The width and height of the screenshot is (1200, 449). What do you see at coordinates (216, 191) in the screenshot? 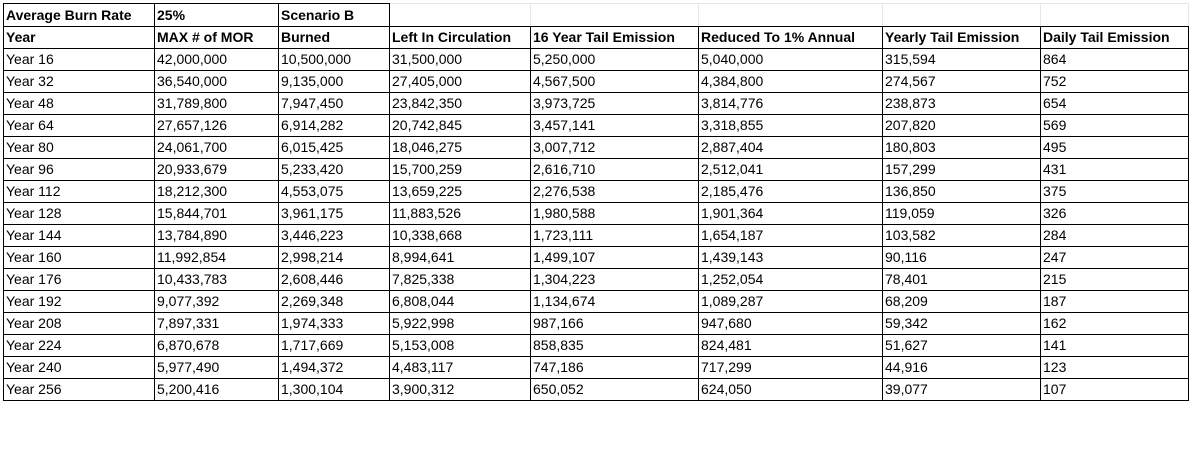
I see `cell-max-mor: 18,212,300` at bounding box center [216, 191].